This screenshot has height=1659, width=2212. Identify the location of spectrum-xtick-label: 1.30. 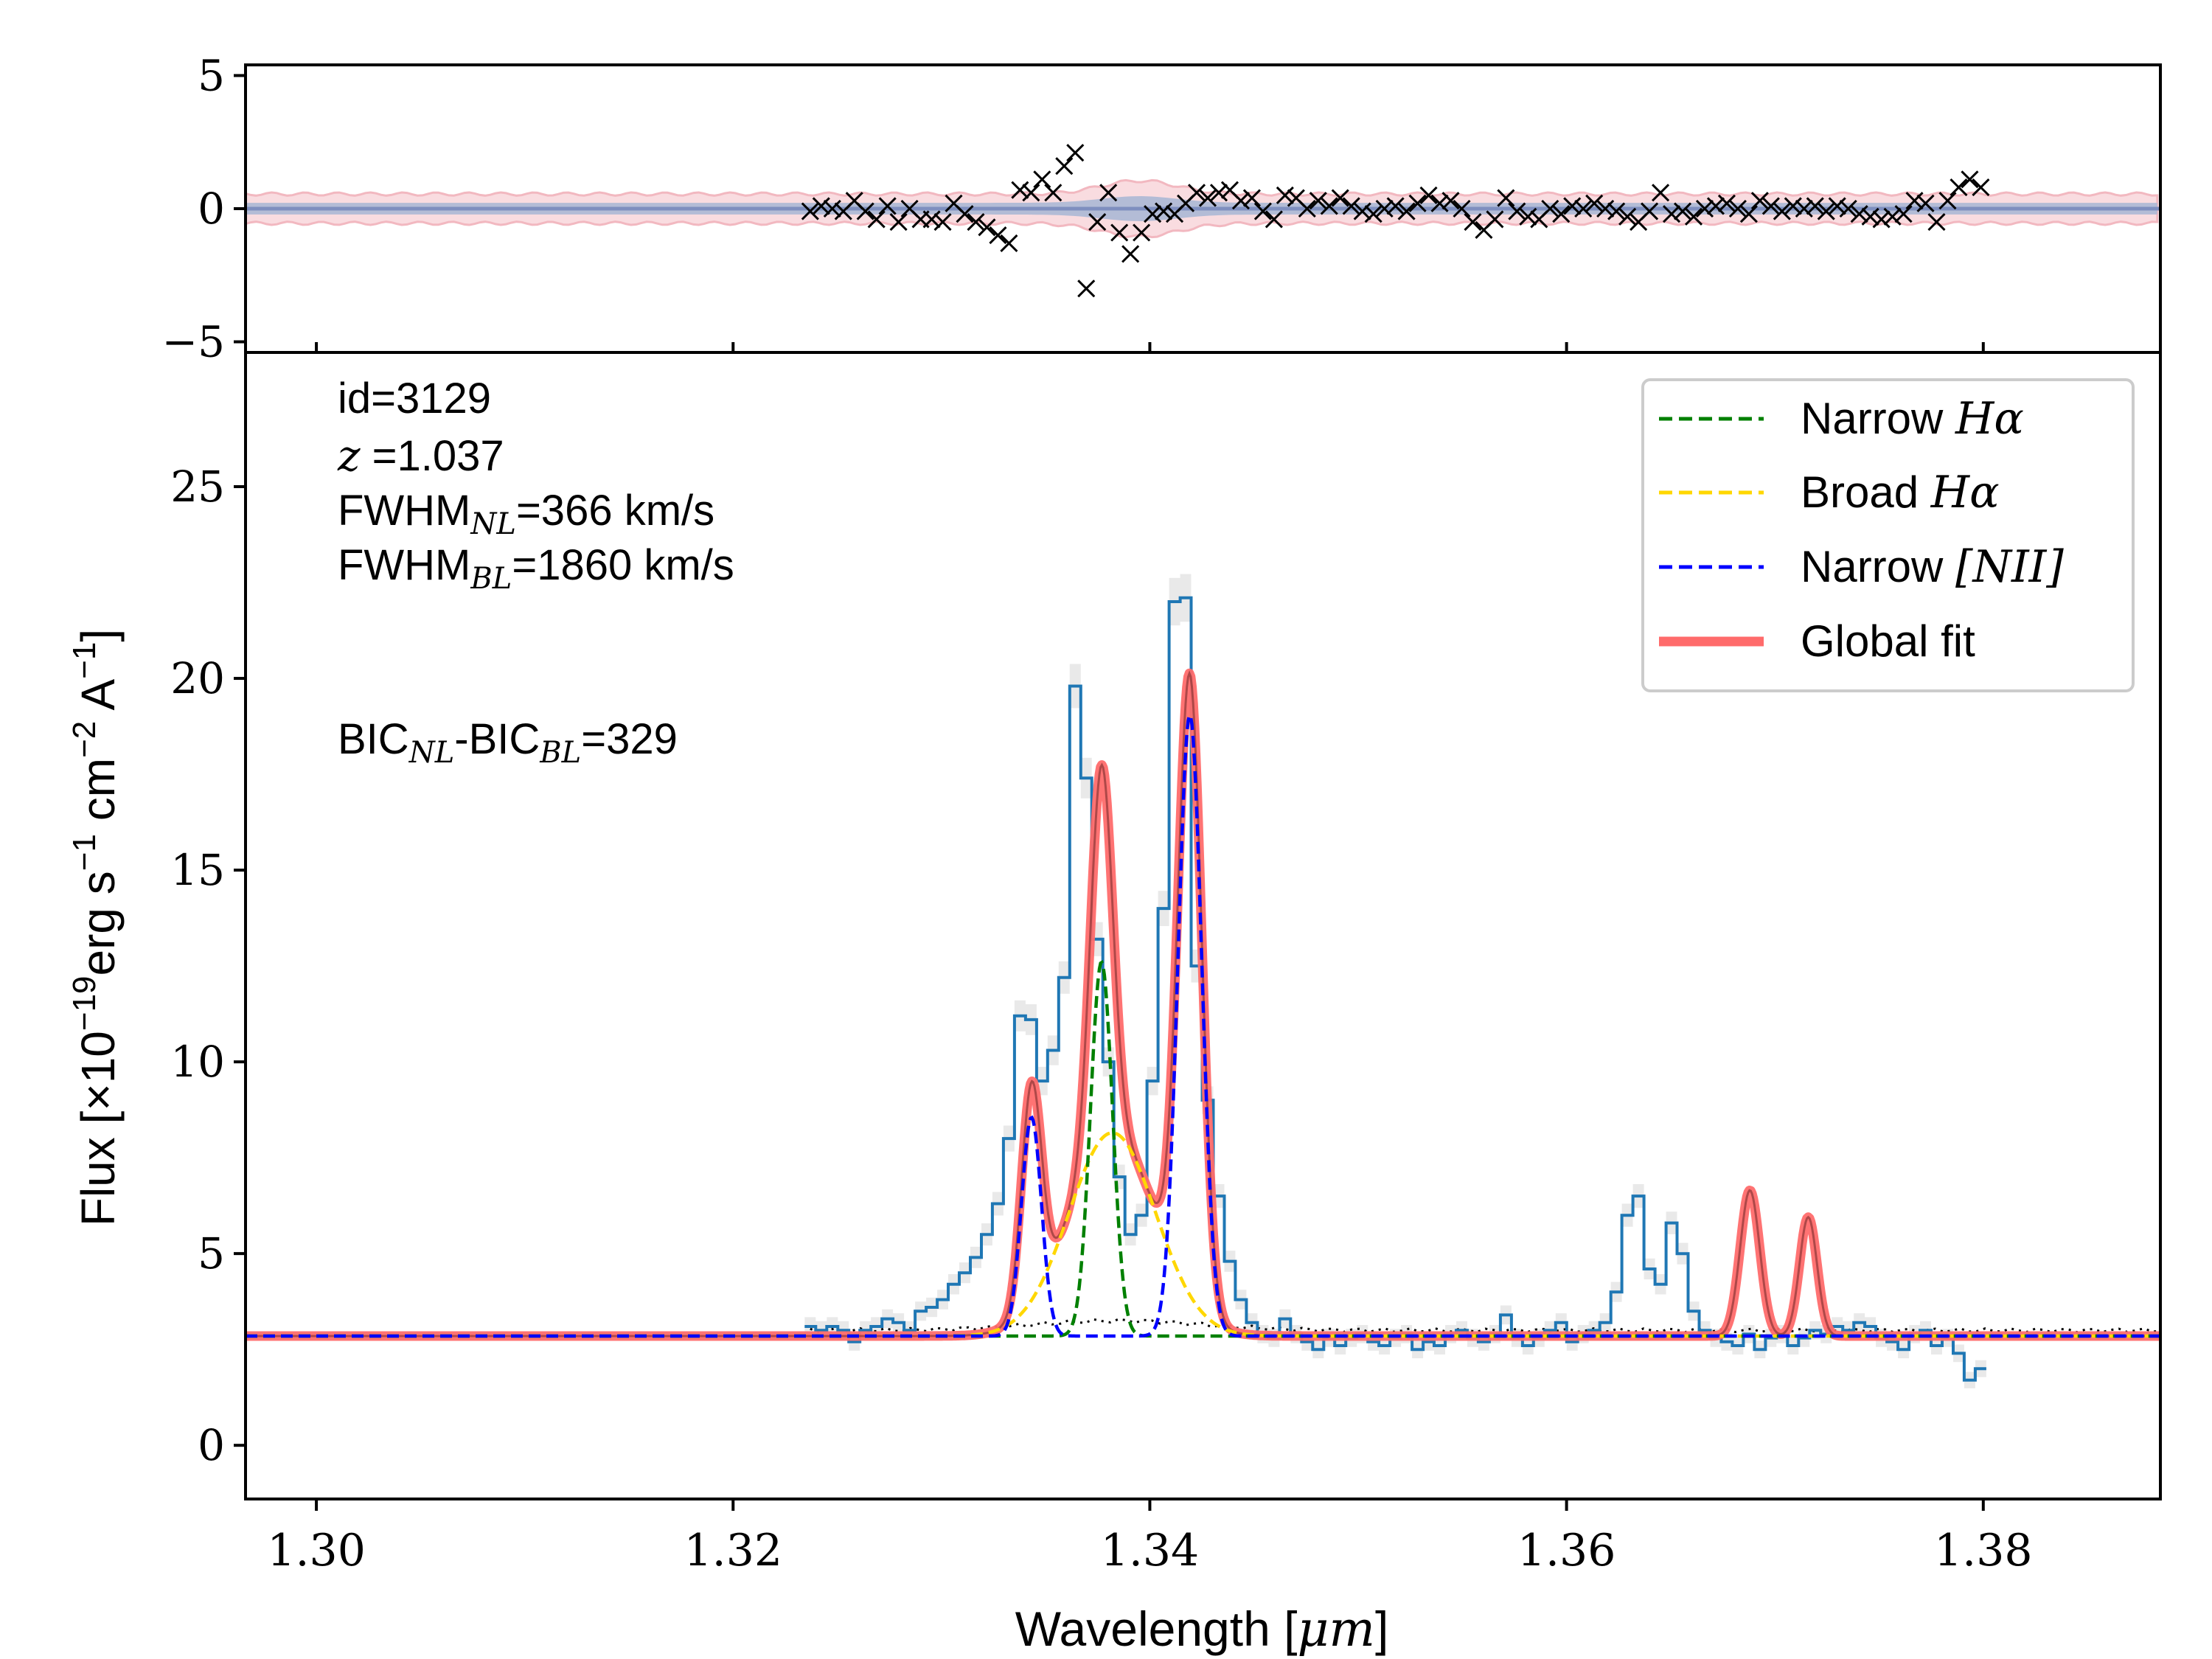
(316, 1550).